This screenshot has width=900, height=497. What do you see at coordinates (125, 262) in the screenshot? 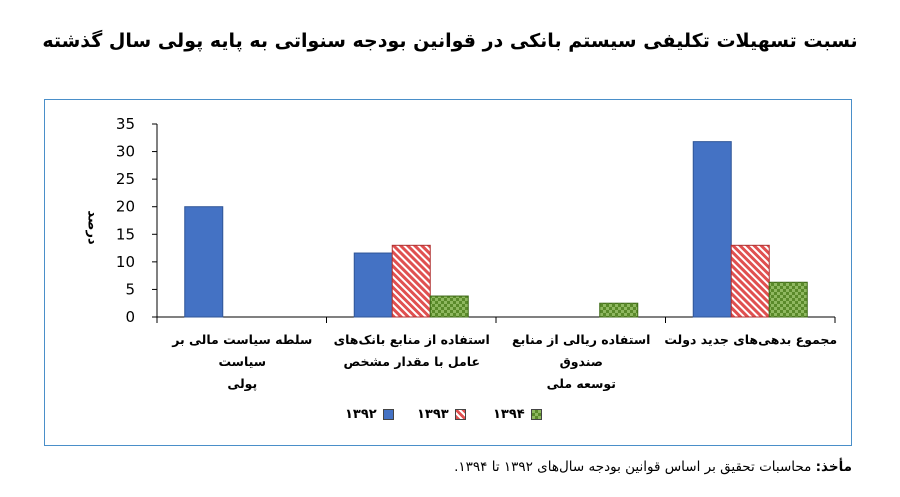
I see `y-tick-label: 10` at bounding box center [125, 262].